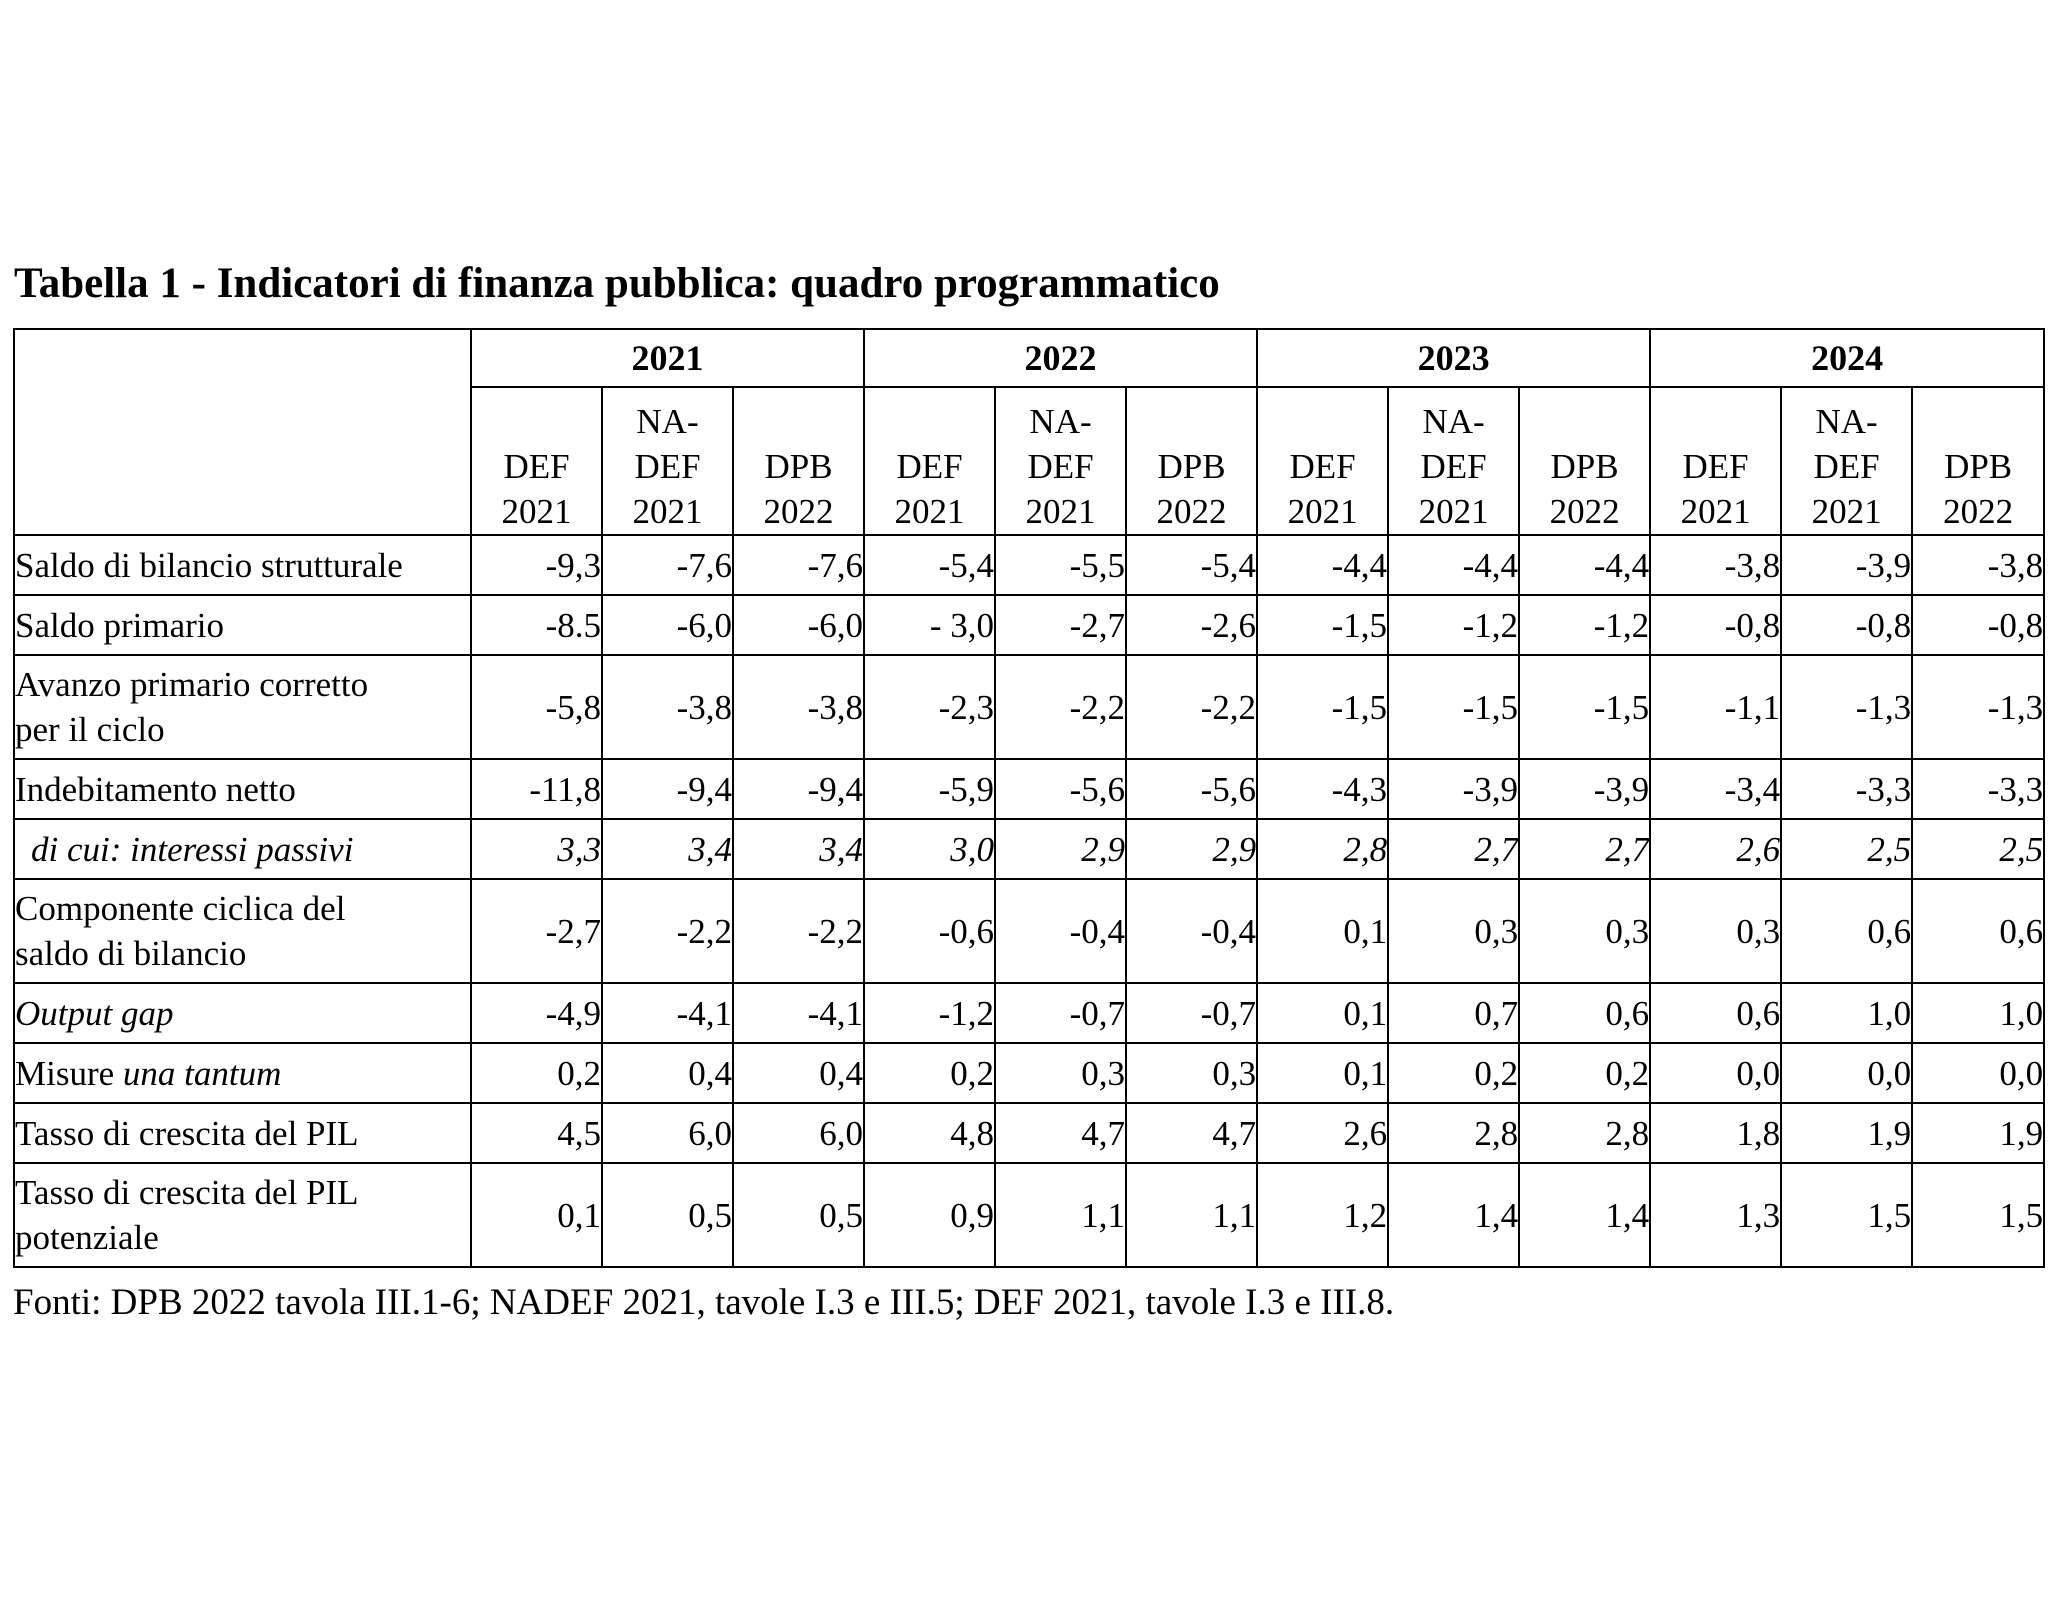 This screenshot has width=2050, height=1612. I want to click on value-cell: -4,1, so click(667, 1013).